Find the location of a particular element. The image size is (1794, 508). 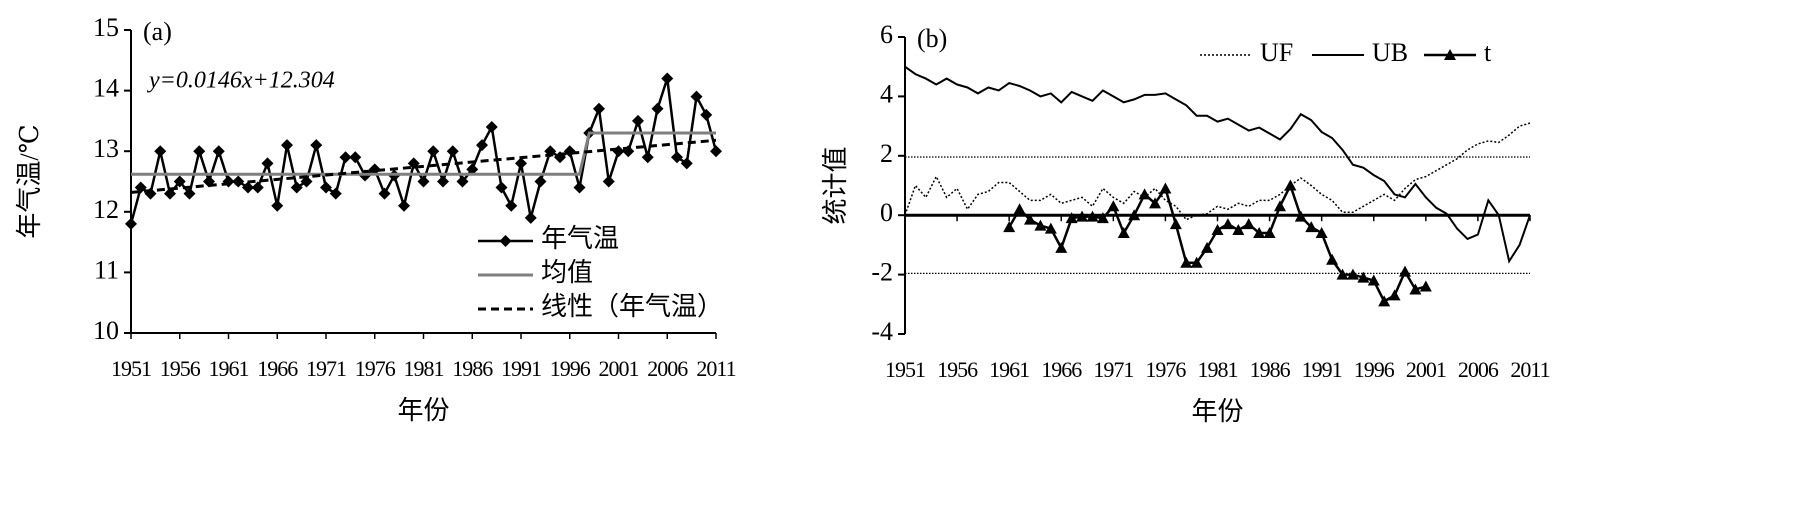

legend-marker is located at coordinates (1450, 54).